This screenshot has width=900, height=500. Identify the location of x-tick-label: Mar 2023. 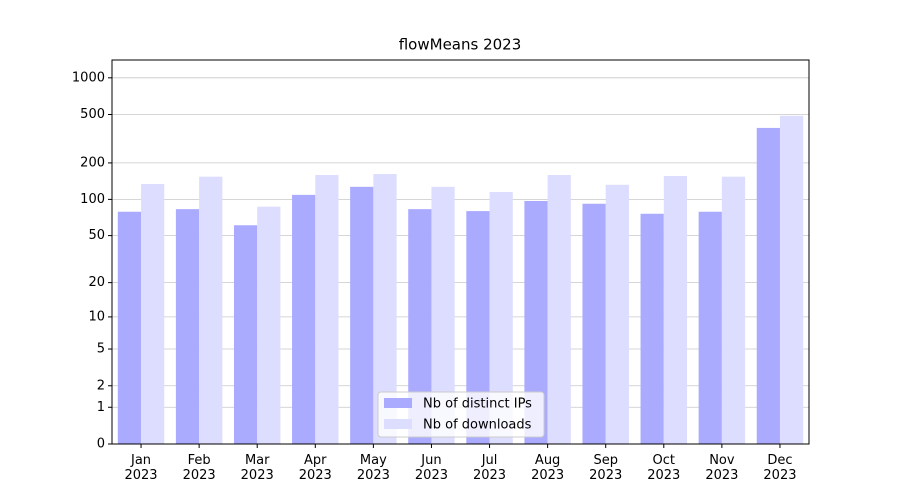
(257, 468).